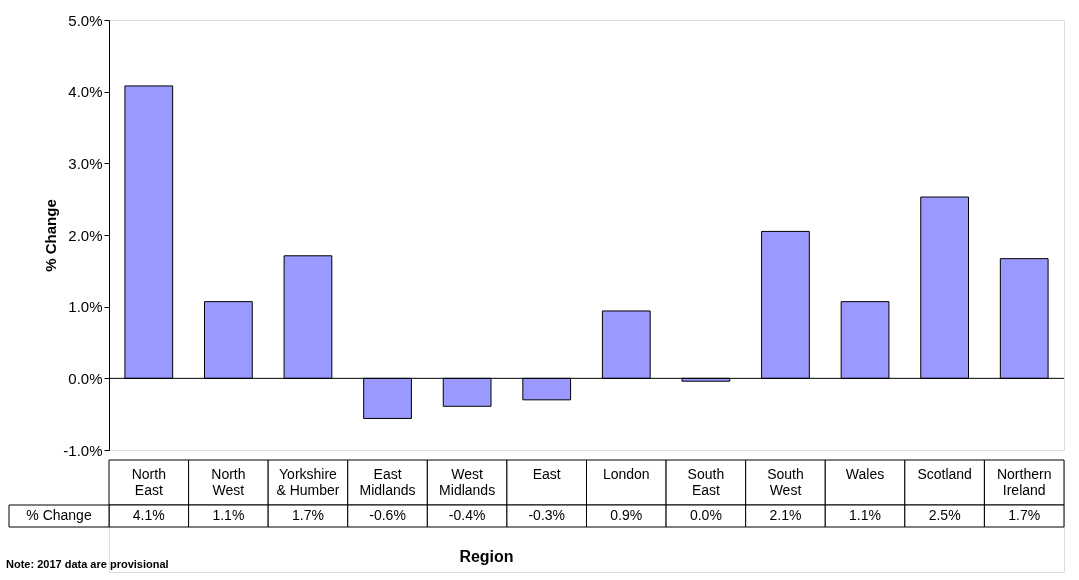  I want to click on y-tick-label: 0.0%, so click(85, 378).